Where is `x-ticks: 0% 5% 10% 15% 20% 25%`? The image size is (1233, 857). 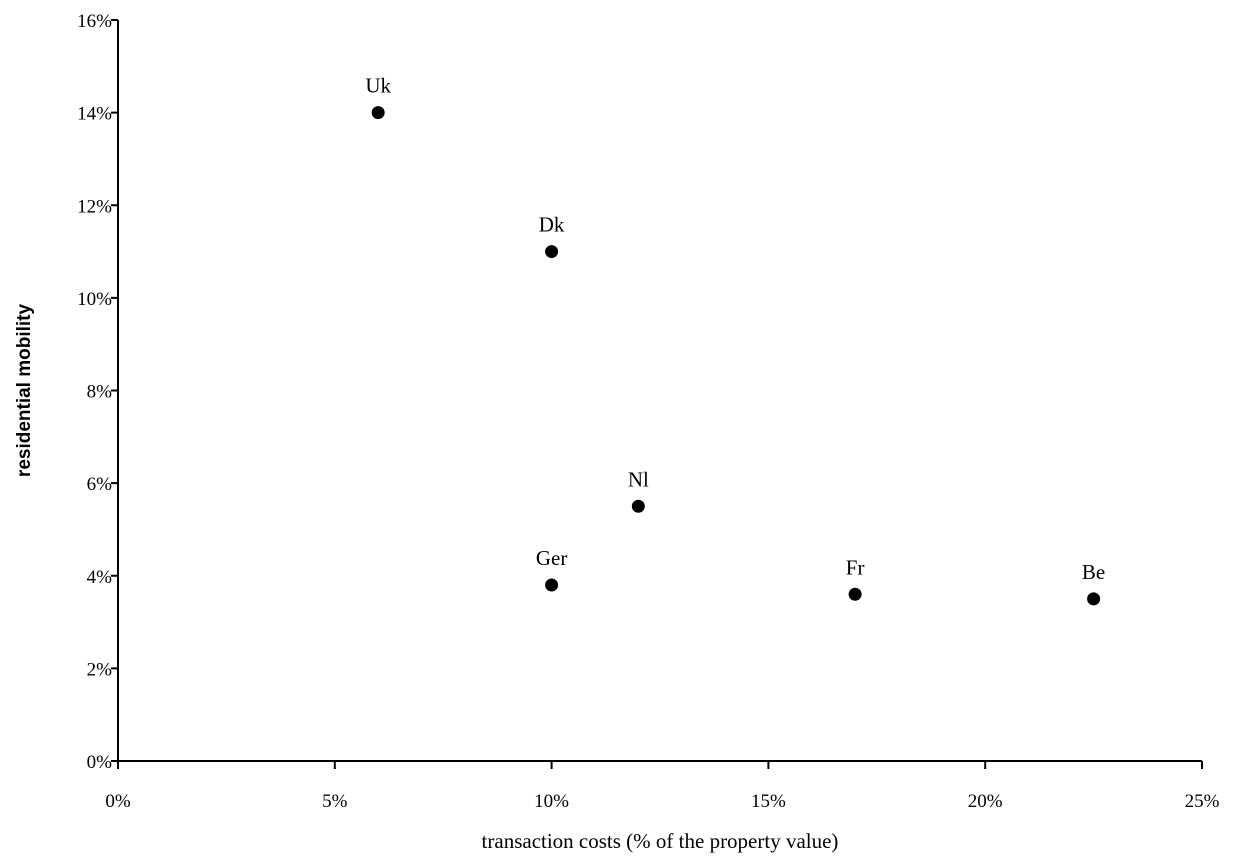
x-ticks: 0% 5% 10% 15% 20% 25% is located at coordinates (662, 786).